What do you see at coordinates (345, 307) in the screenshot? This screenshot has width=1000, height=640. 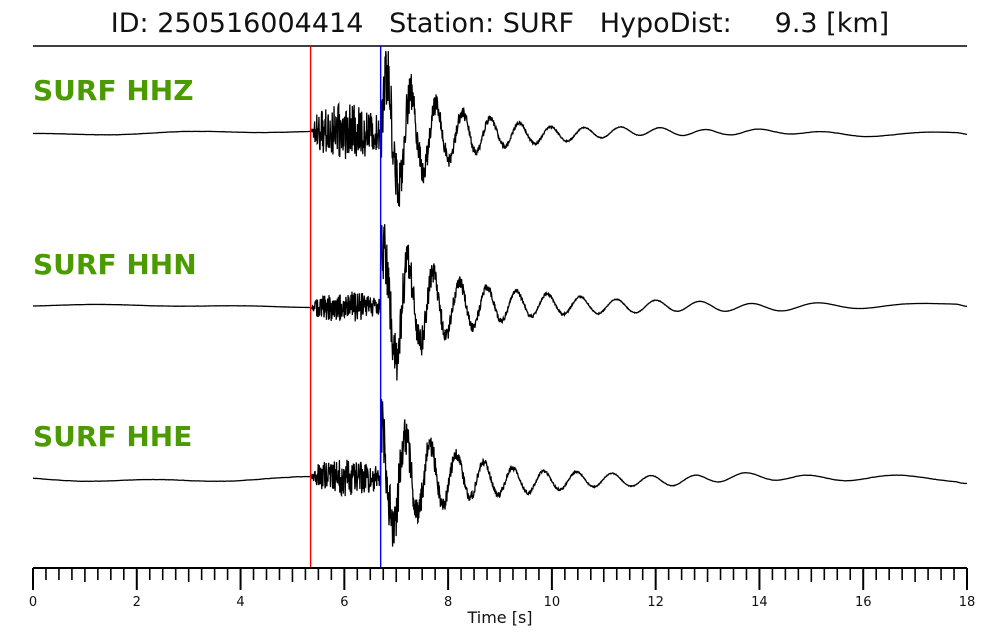 I see `pick-lines-group` at bounding box center [345, 307].